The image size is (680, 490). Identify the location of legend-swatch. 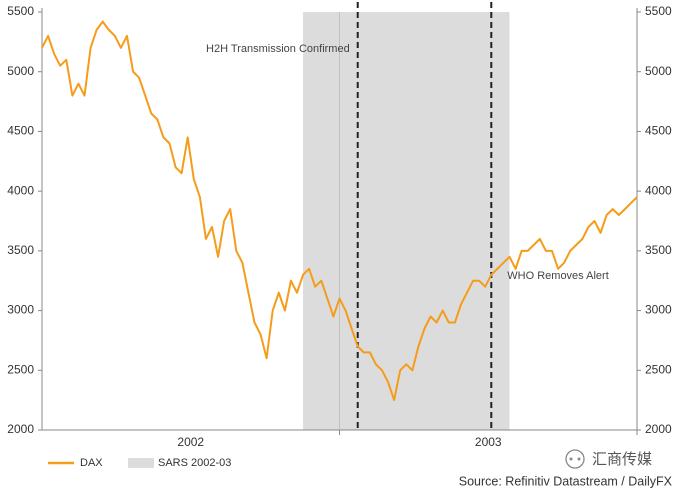
(141, 463).